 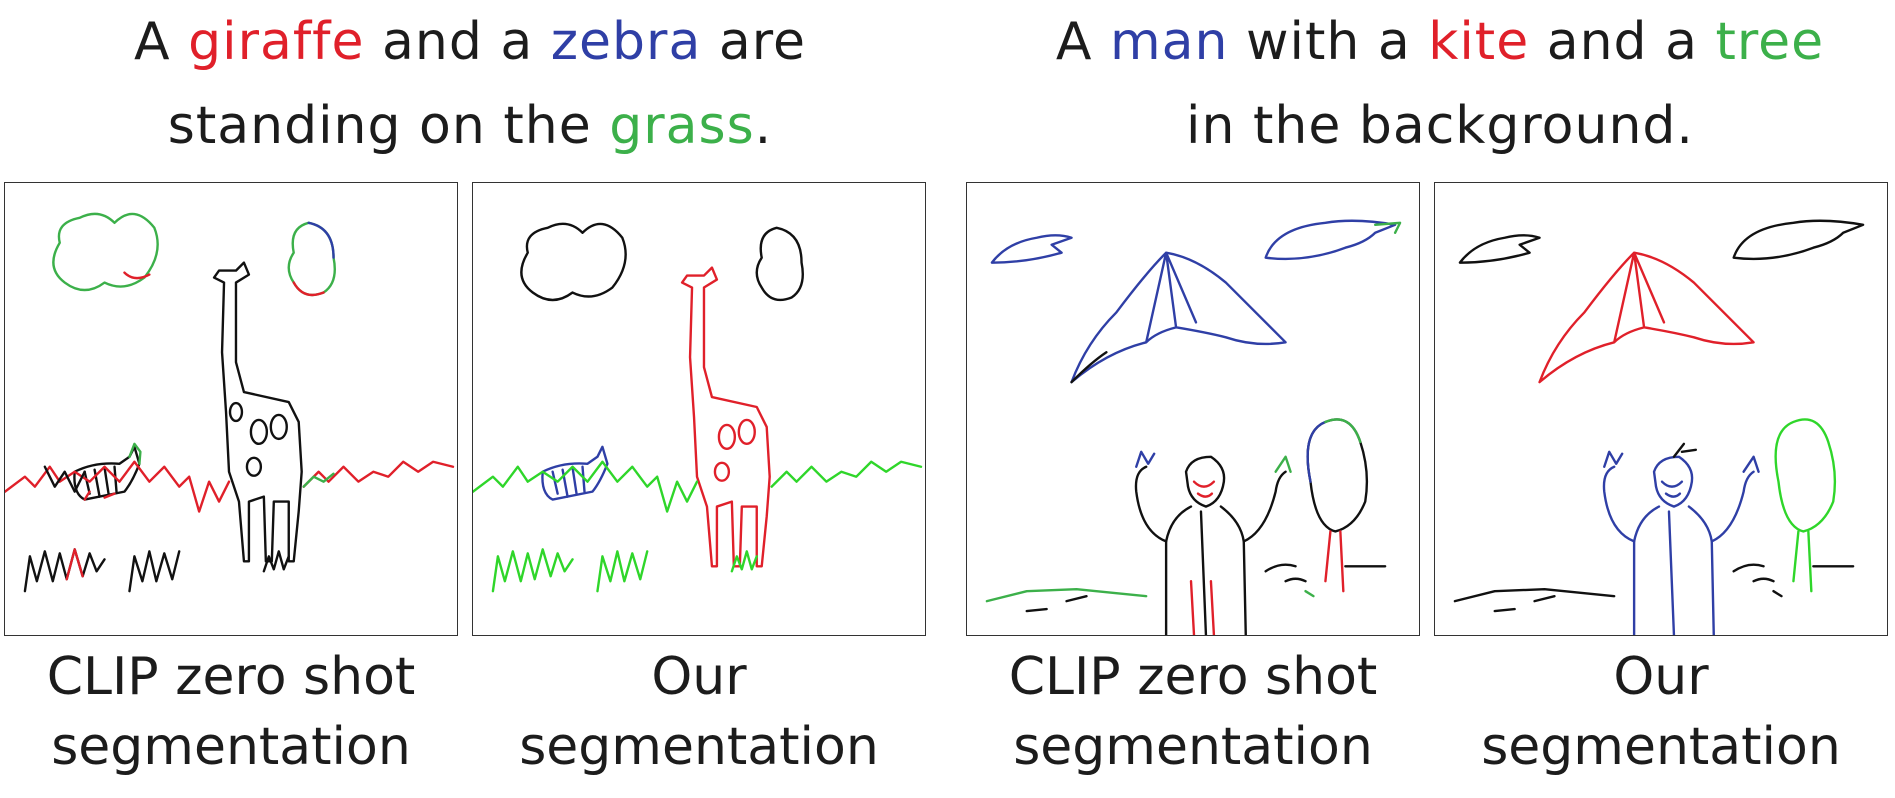 I want to click on zebra-legs, so click(x=99, y=495).